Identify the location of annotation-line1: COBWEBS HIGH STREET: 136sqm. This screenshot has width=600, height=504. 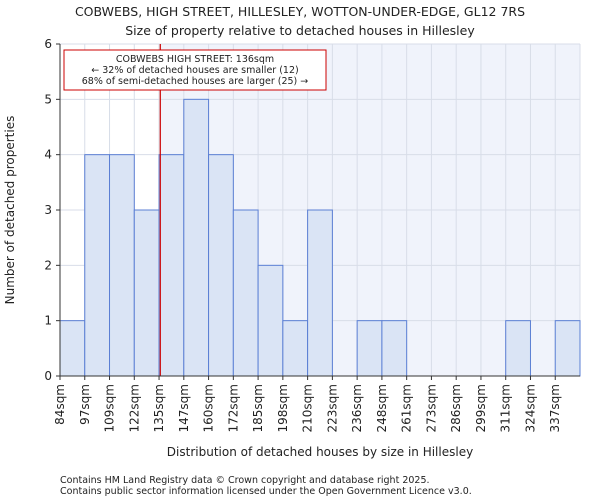
(195, 59).